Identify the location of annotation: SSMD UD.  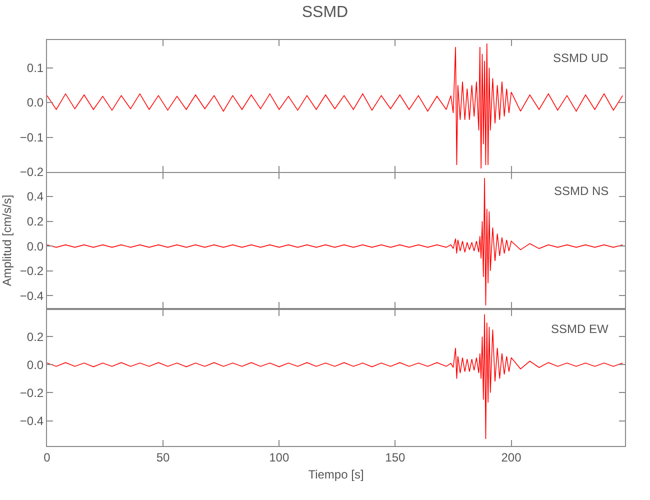
(581, 58).